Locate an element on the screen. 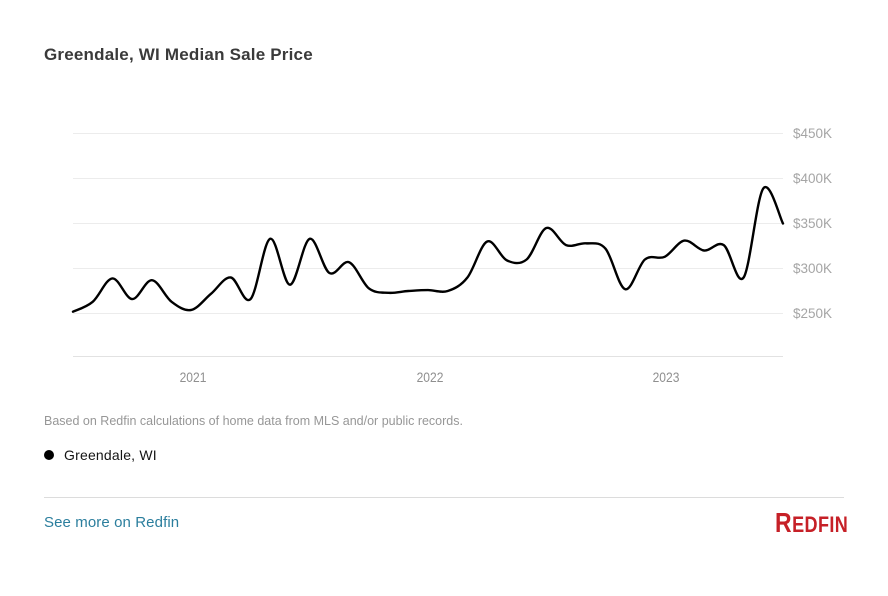 This screenshot has width=888, height=596. y-tick-label: $350K is located at coordinates (813, 223).